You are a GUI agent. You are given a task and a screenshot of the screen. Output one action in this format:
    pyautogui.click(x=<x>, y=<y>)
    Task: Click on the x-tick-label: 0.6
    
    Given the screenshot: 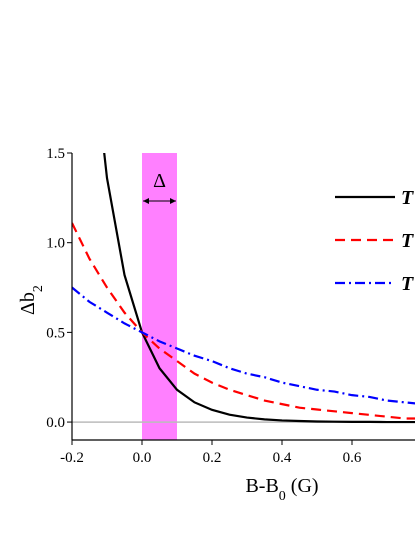 What is the action you would take?
    pyautogui.click(x=352, y=458)
    